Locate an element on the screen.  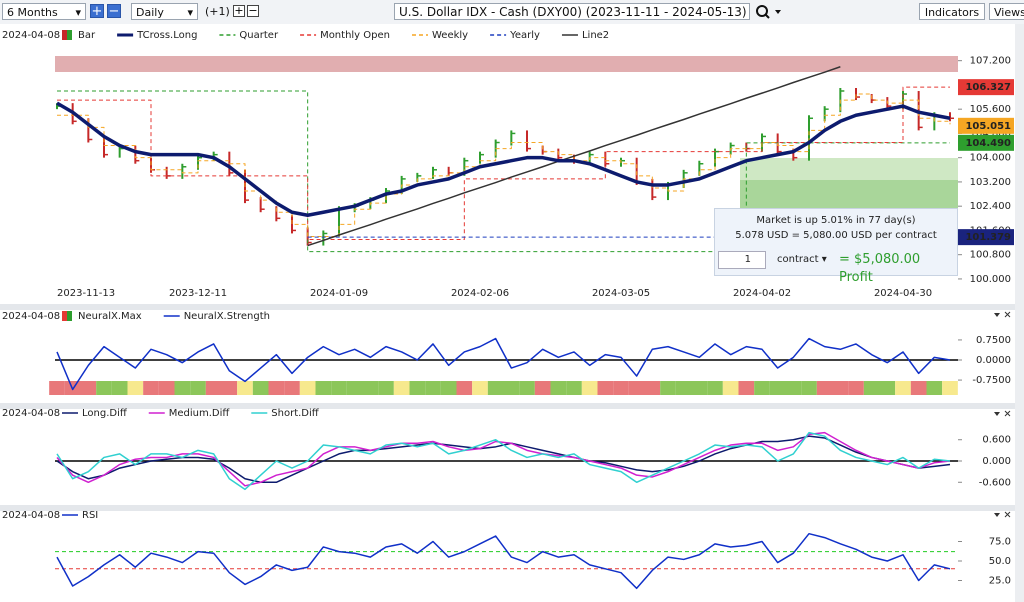
legend-label: Medium.Diff is located at coordinates (200, 413).